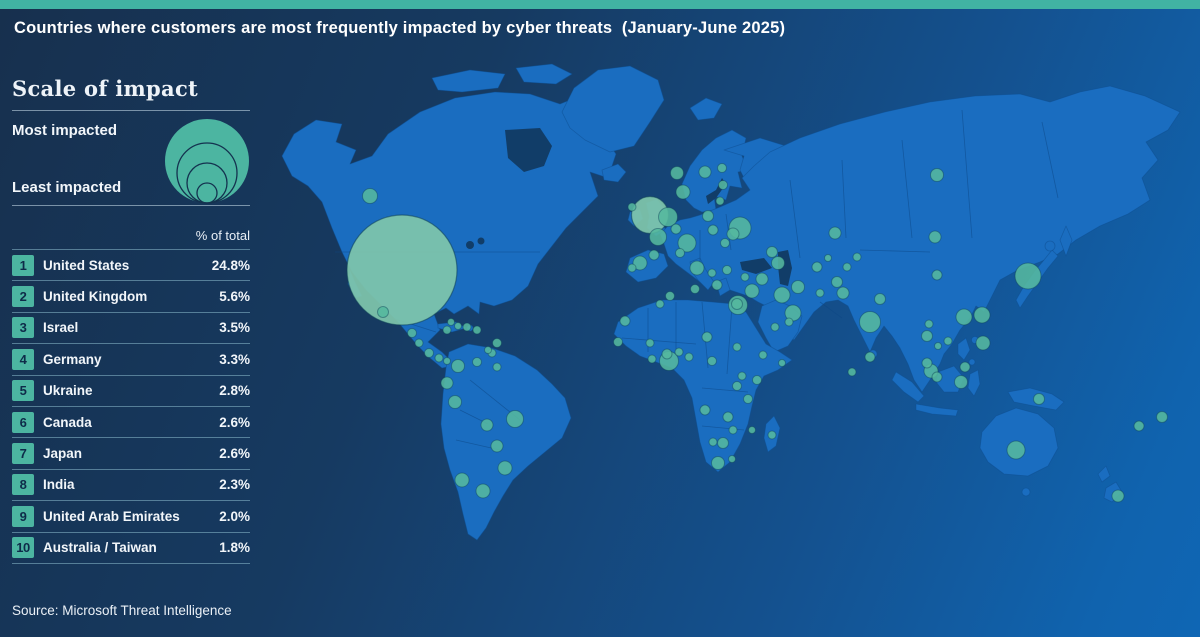  Describe the element at coordinates (207, 161) in the screenshot. I see `scale-circles-icon` at that location.